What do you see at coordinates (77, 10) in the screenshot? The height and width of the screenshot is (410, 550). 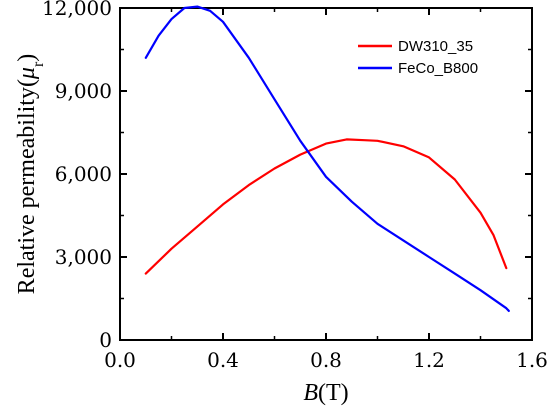 I see `y-tick-label: 12,000` at bounding box center [77, 10].